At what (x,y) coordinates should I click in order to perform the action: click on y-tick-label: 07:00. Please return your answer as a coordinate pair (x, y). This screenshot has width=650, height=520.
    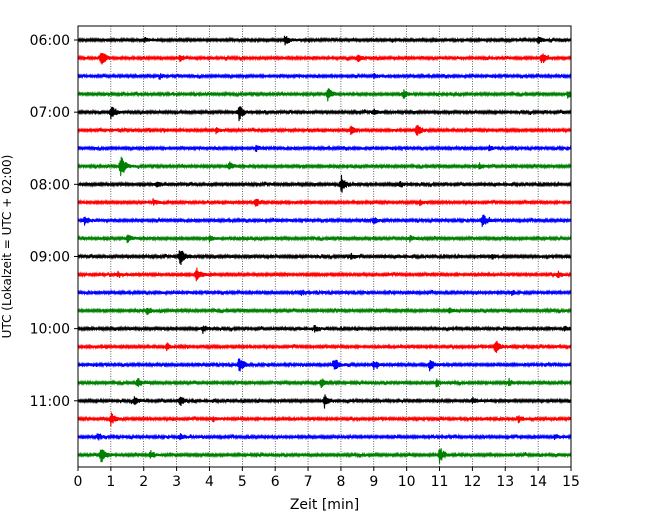
    Looking at the image, I should click on (50, 113).